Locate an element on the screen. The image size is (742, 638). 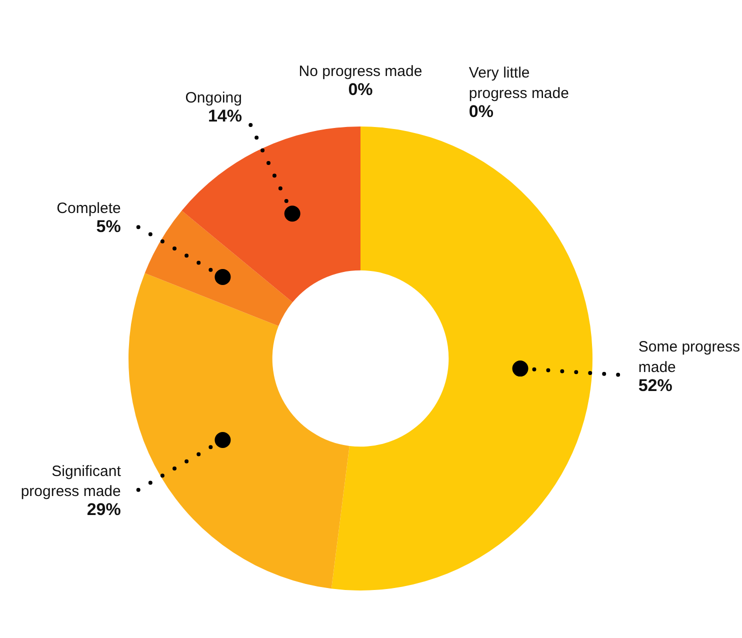
slice-label: Some progress made is located at coordinates (689, 357).